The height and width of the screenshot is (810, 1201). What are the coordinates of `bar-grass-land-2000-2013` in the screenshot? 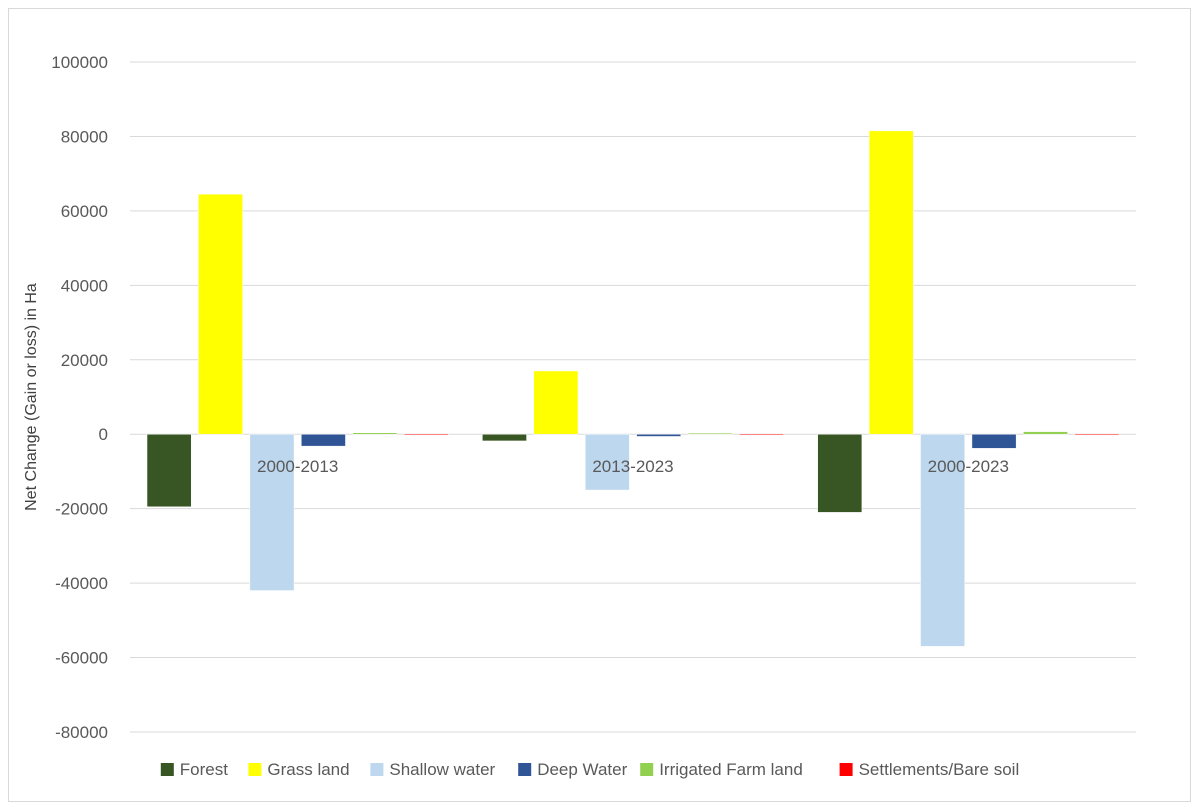 It's located at (220, 314).